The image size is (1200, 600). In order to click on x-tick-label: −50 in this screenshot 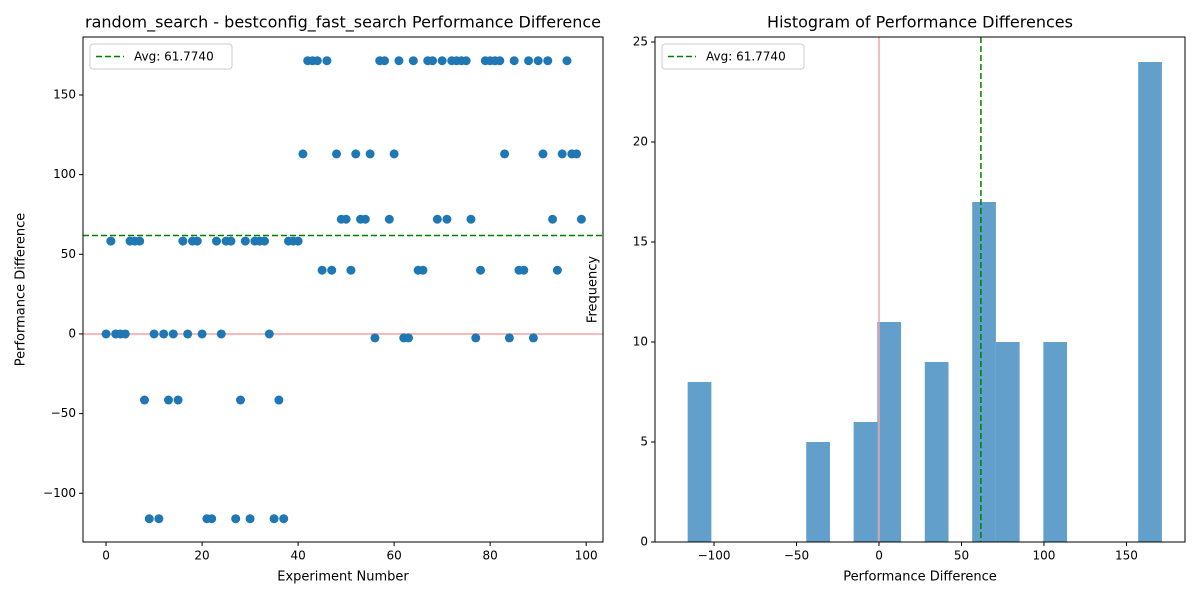, I will do `click(796, 556)`.